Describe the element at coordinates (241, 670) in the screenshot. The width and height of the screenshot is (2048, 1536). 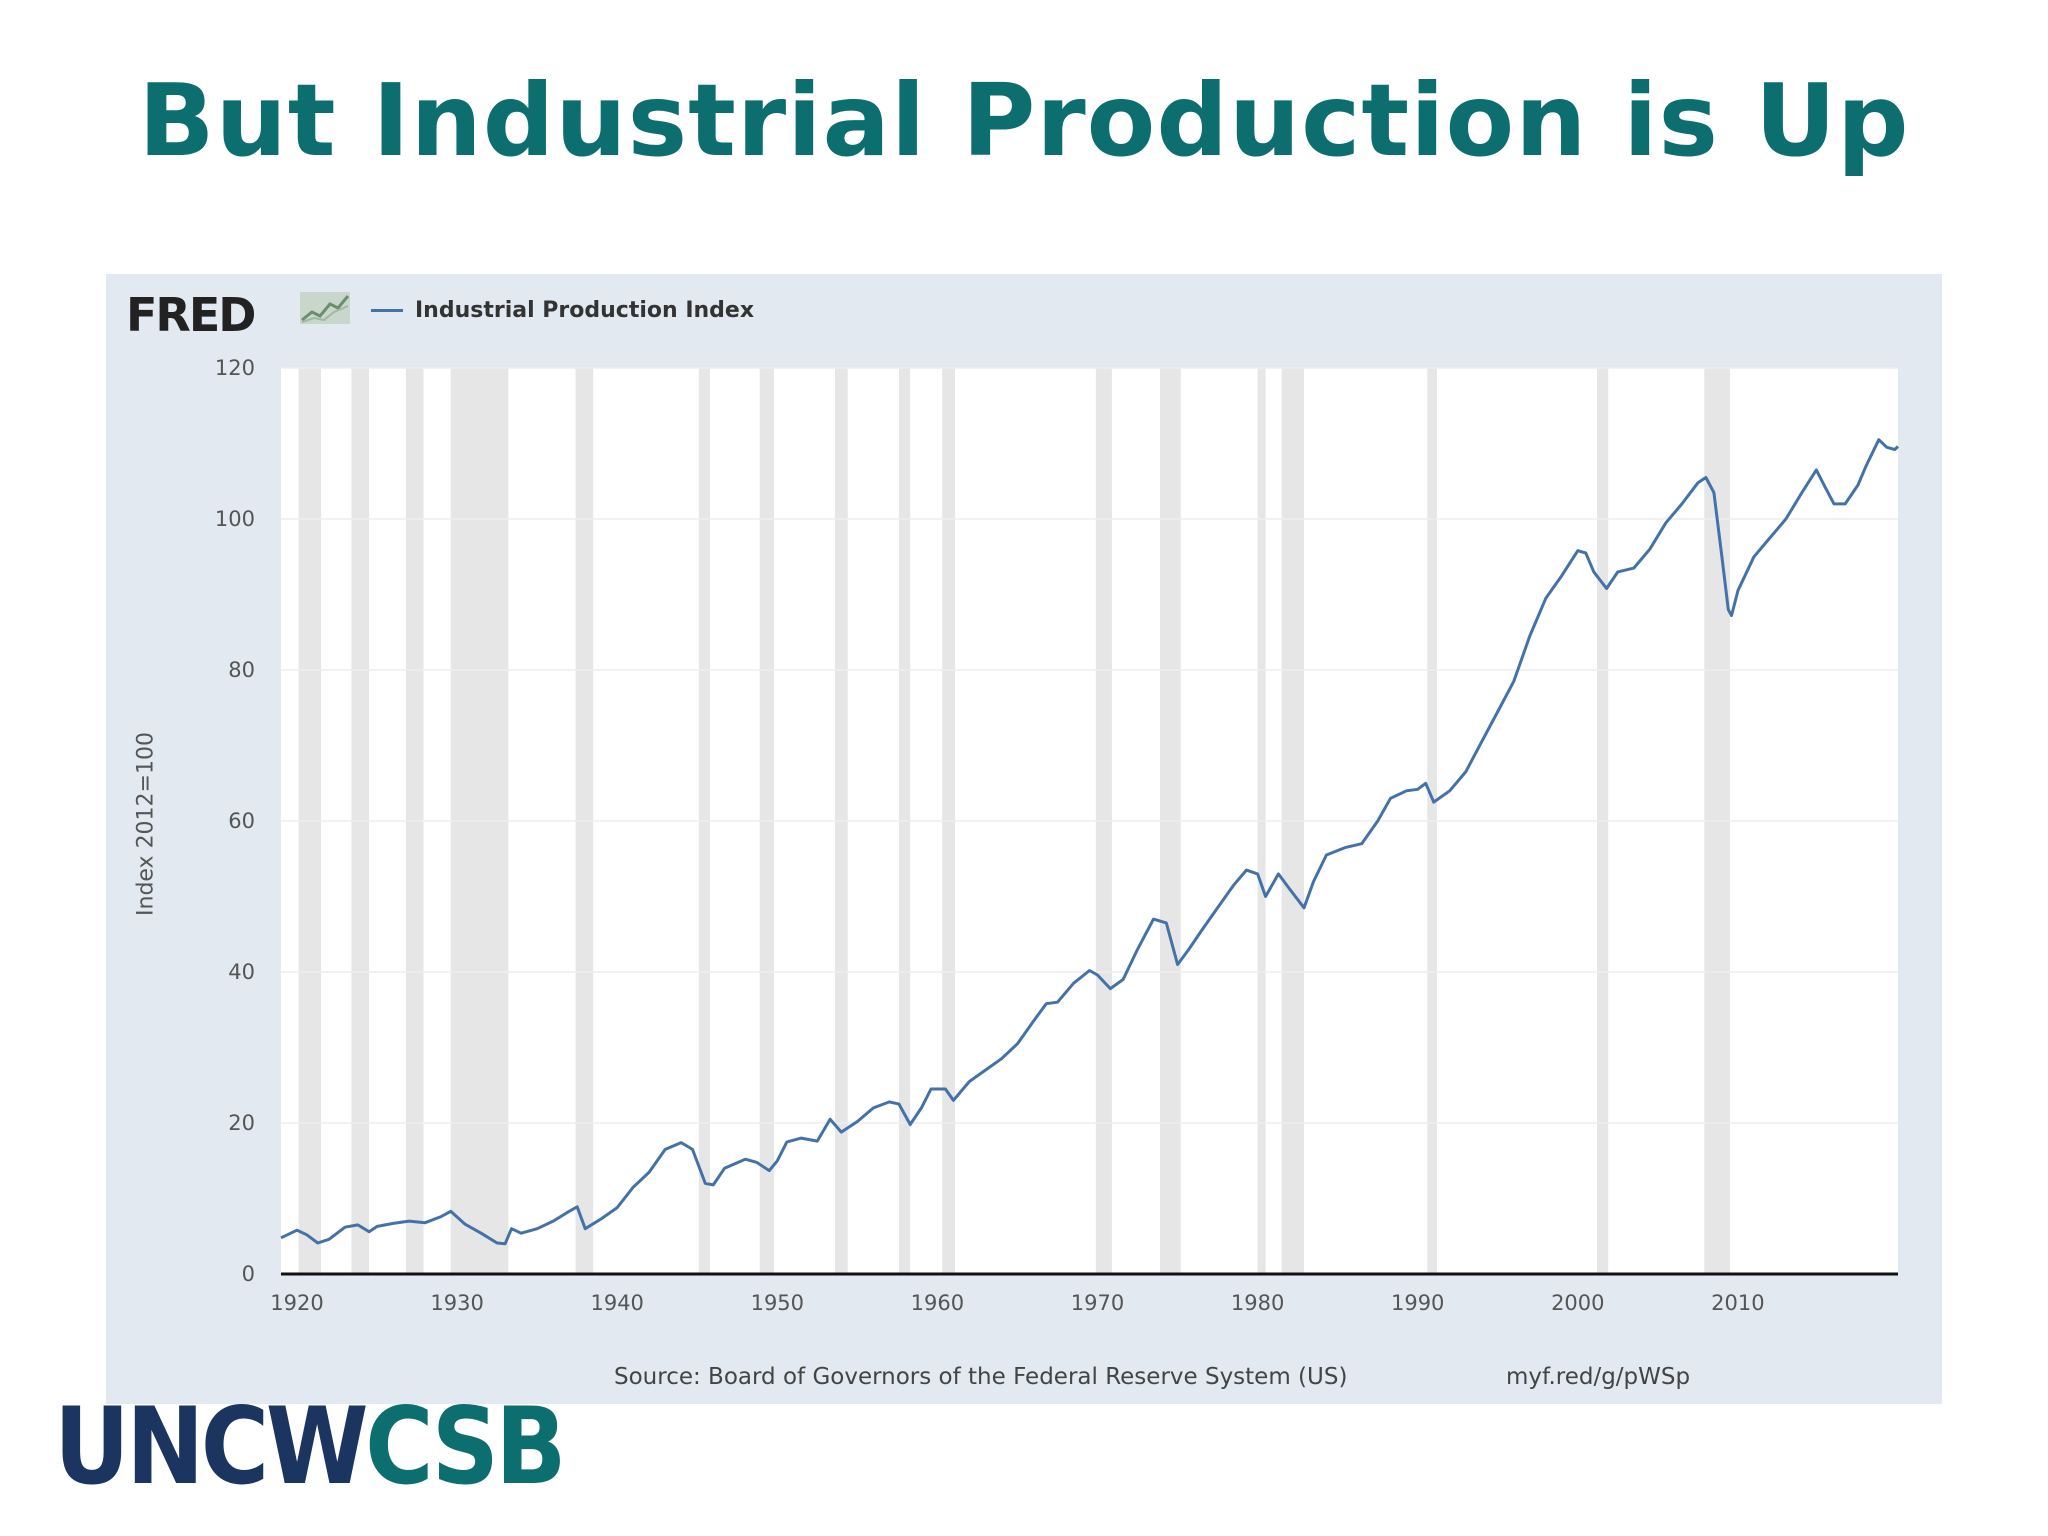
I see `y-tick-label: 80` at that location.